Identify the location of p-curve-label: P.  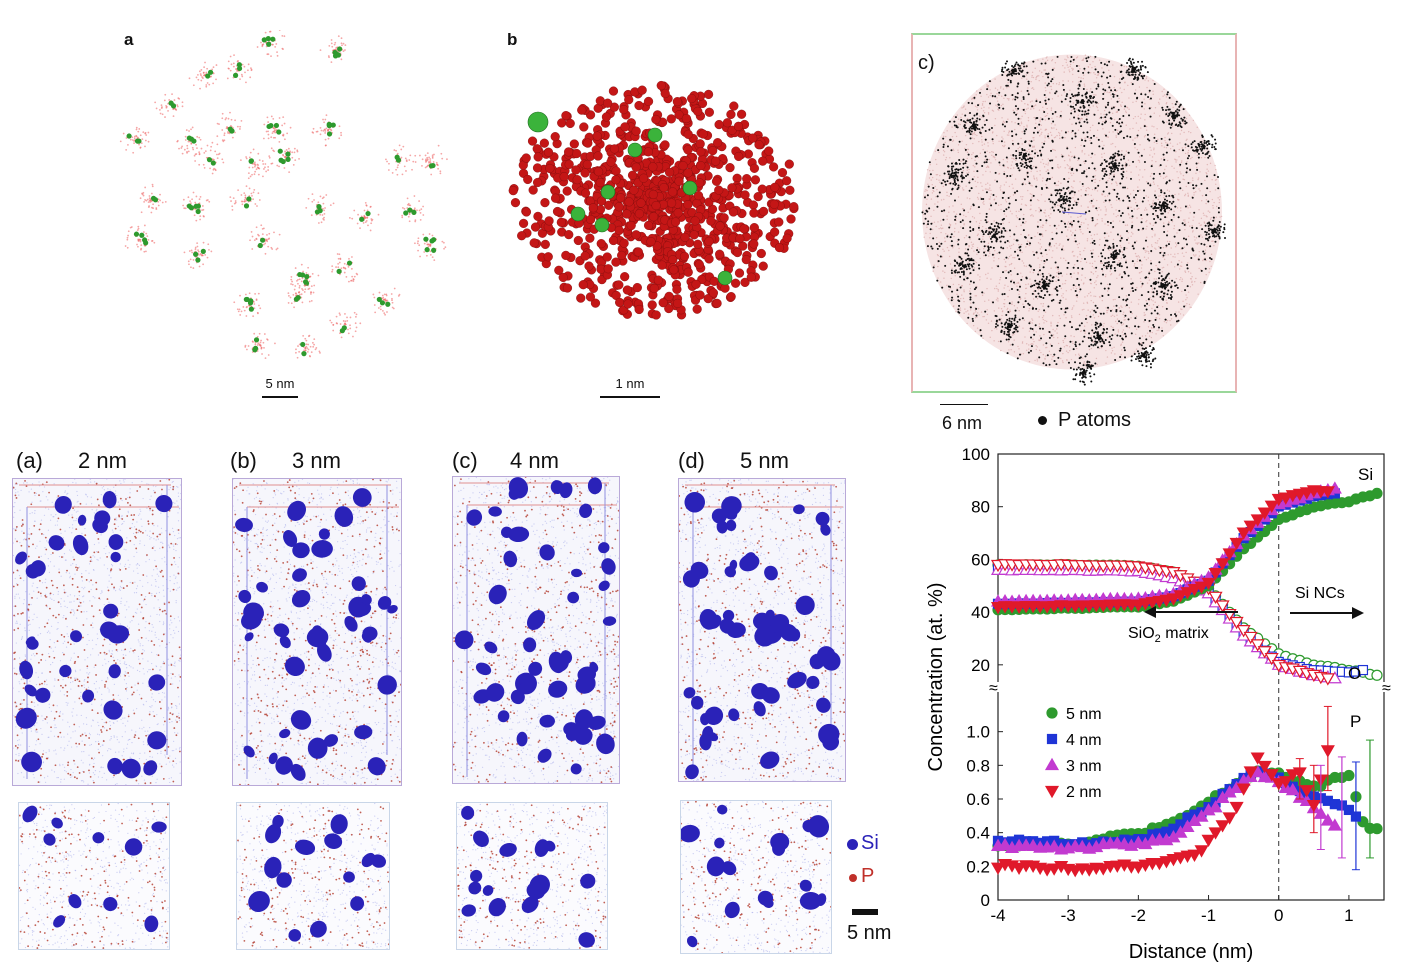
(1355, 721).